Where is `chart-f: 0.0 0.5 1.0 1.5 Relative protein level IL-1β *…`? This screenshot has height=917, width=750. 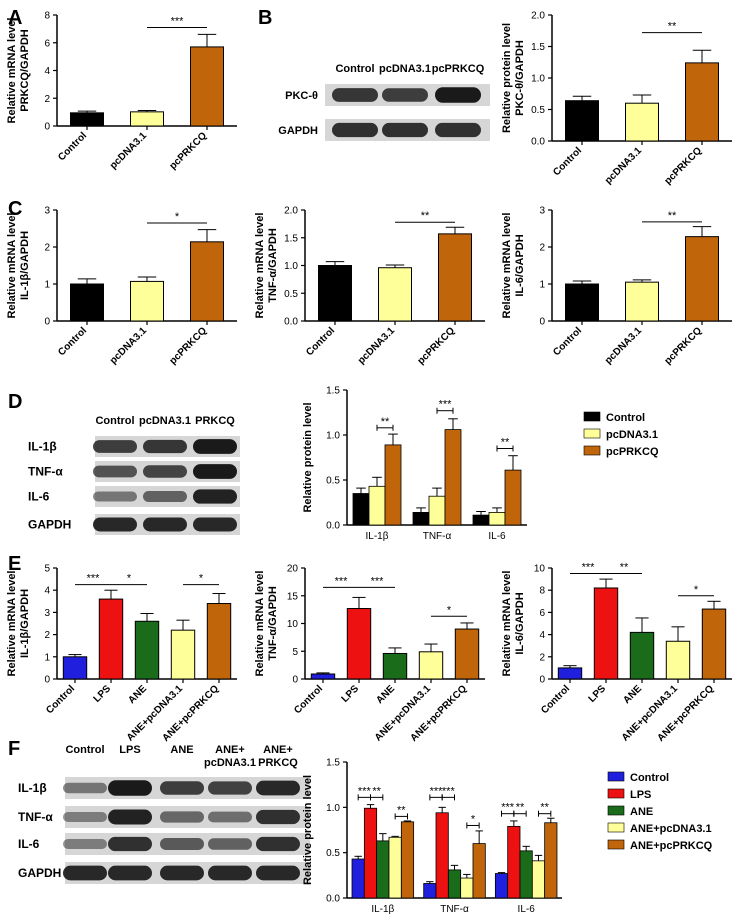 chart-f: 0.0 0.5 1.0 1.5 Relative protein level IL-1β *… is located at coordinates (432, 836).